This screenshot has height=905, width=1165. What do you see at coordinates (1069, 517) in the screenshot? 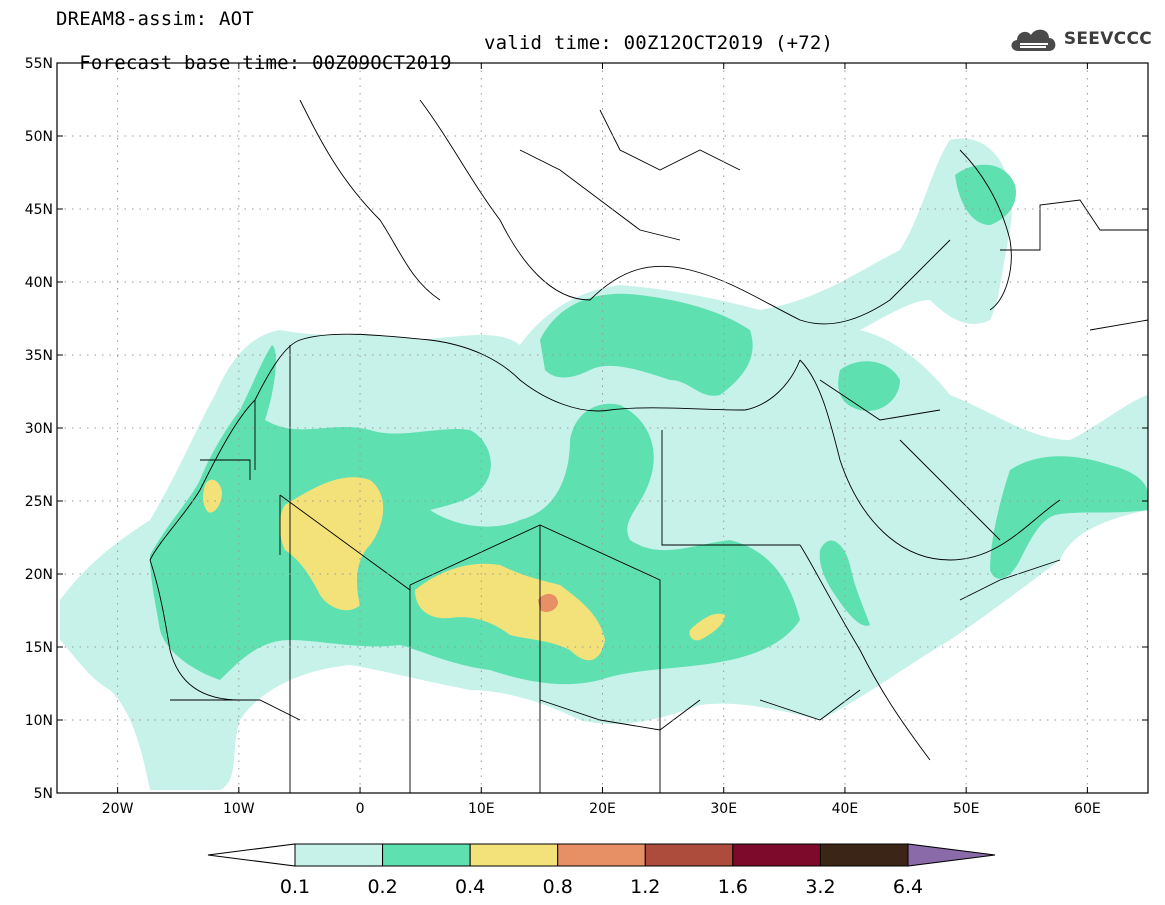
I see `aot-contour-0.2-gulf` at bounding box center [1069, 517].